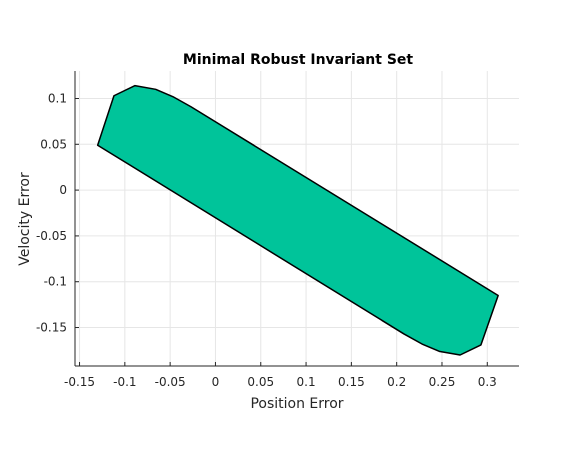 The height and width of the screenshot is (454, 575). What do you see at coordinates (396, 382) in the screenshot?
I see `x-tick-label: 0.2` at bounding box center [396, 382].